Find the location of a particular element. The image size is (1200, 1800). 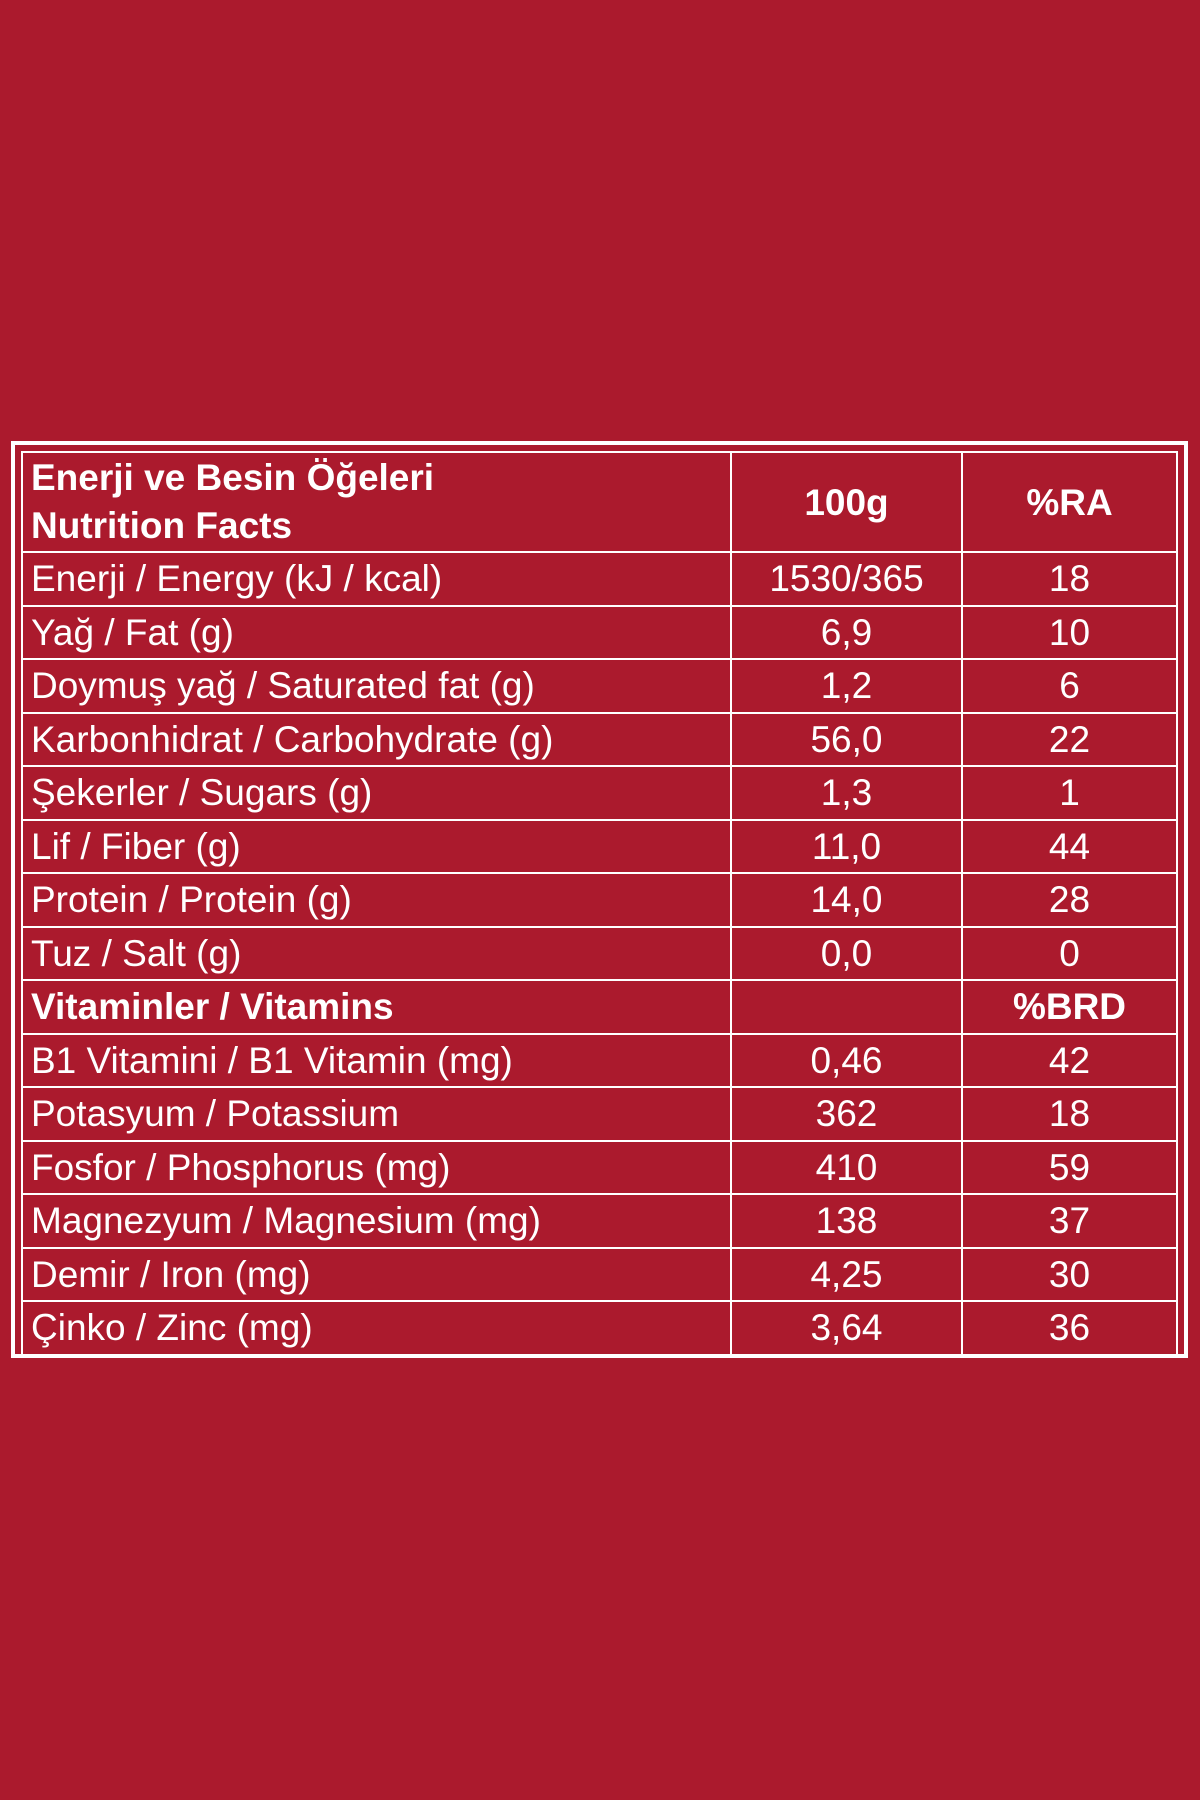

row-amount: 1530/365 is located at coordinates (846, 579).